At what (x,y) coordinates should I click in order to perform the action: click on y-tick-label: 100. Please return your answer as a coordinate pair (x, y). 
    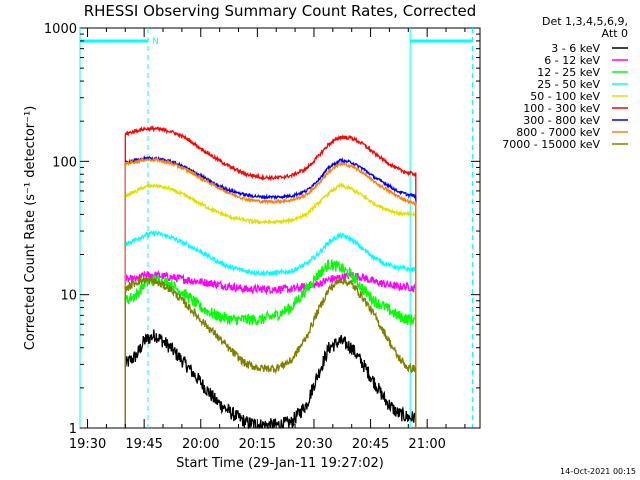
    Looking at the image, I should click on (64, 162).